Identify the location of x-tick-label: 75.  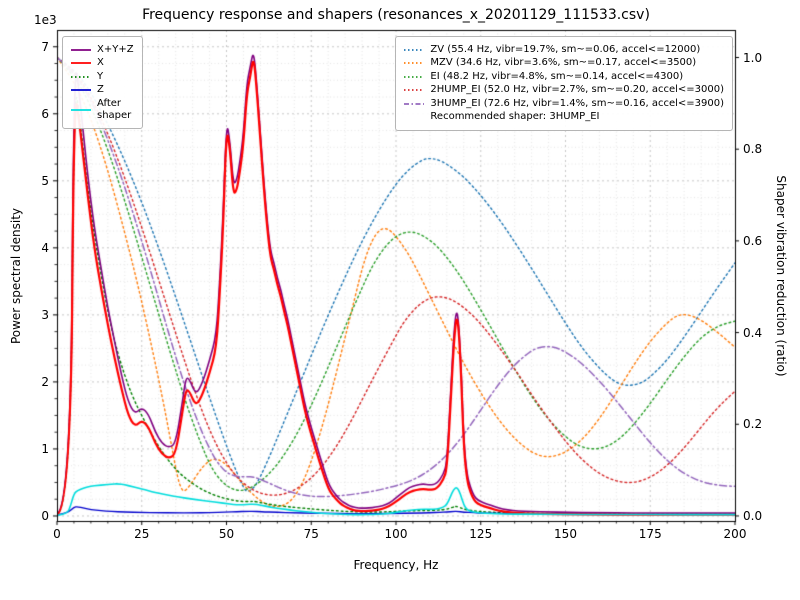
(311, 534).